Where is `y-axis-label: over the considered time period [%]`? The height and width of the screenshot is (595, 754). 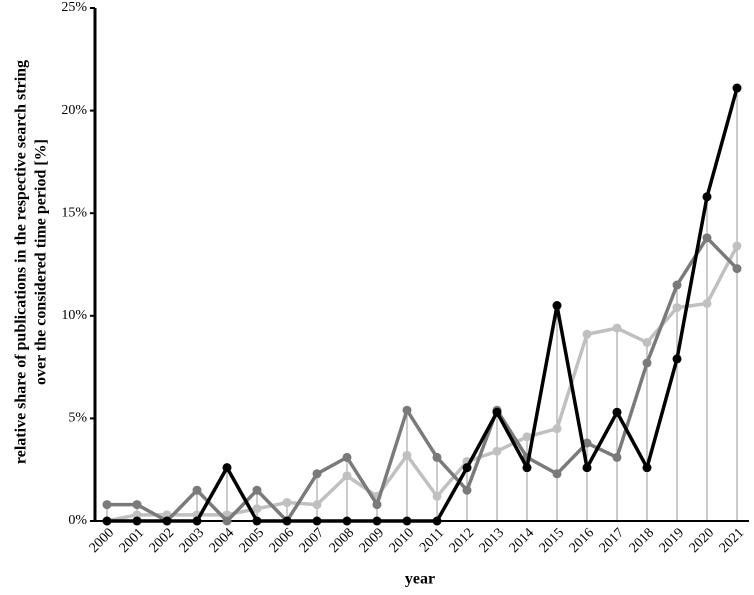 y-axis-label: over the considered time period [%] is located at coordinates (41, 262).